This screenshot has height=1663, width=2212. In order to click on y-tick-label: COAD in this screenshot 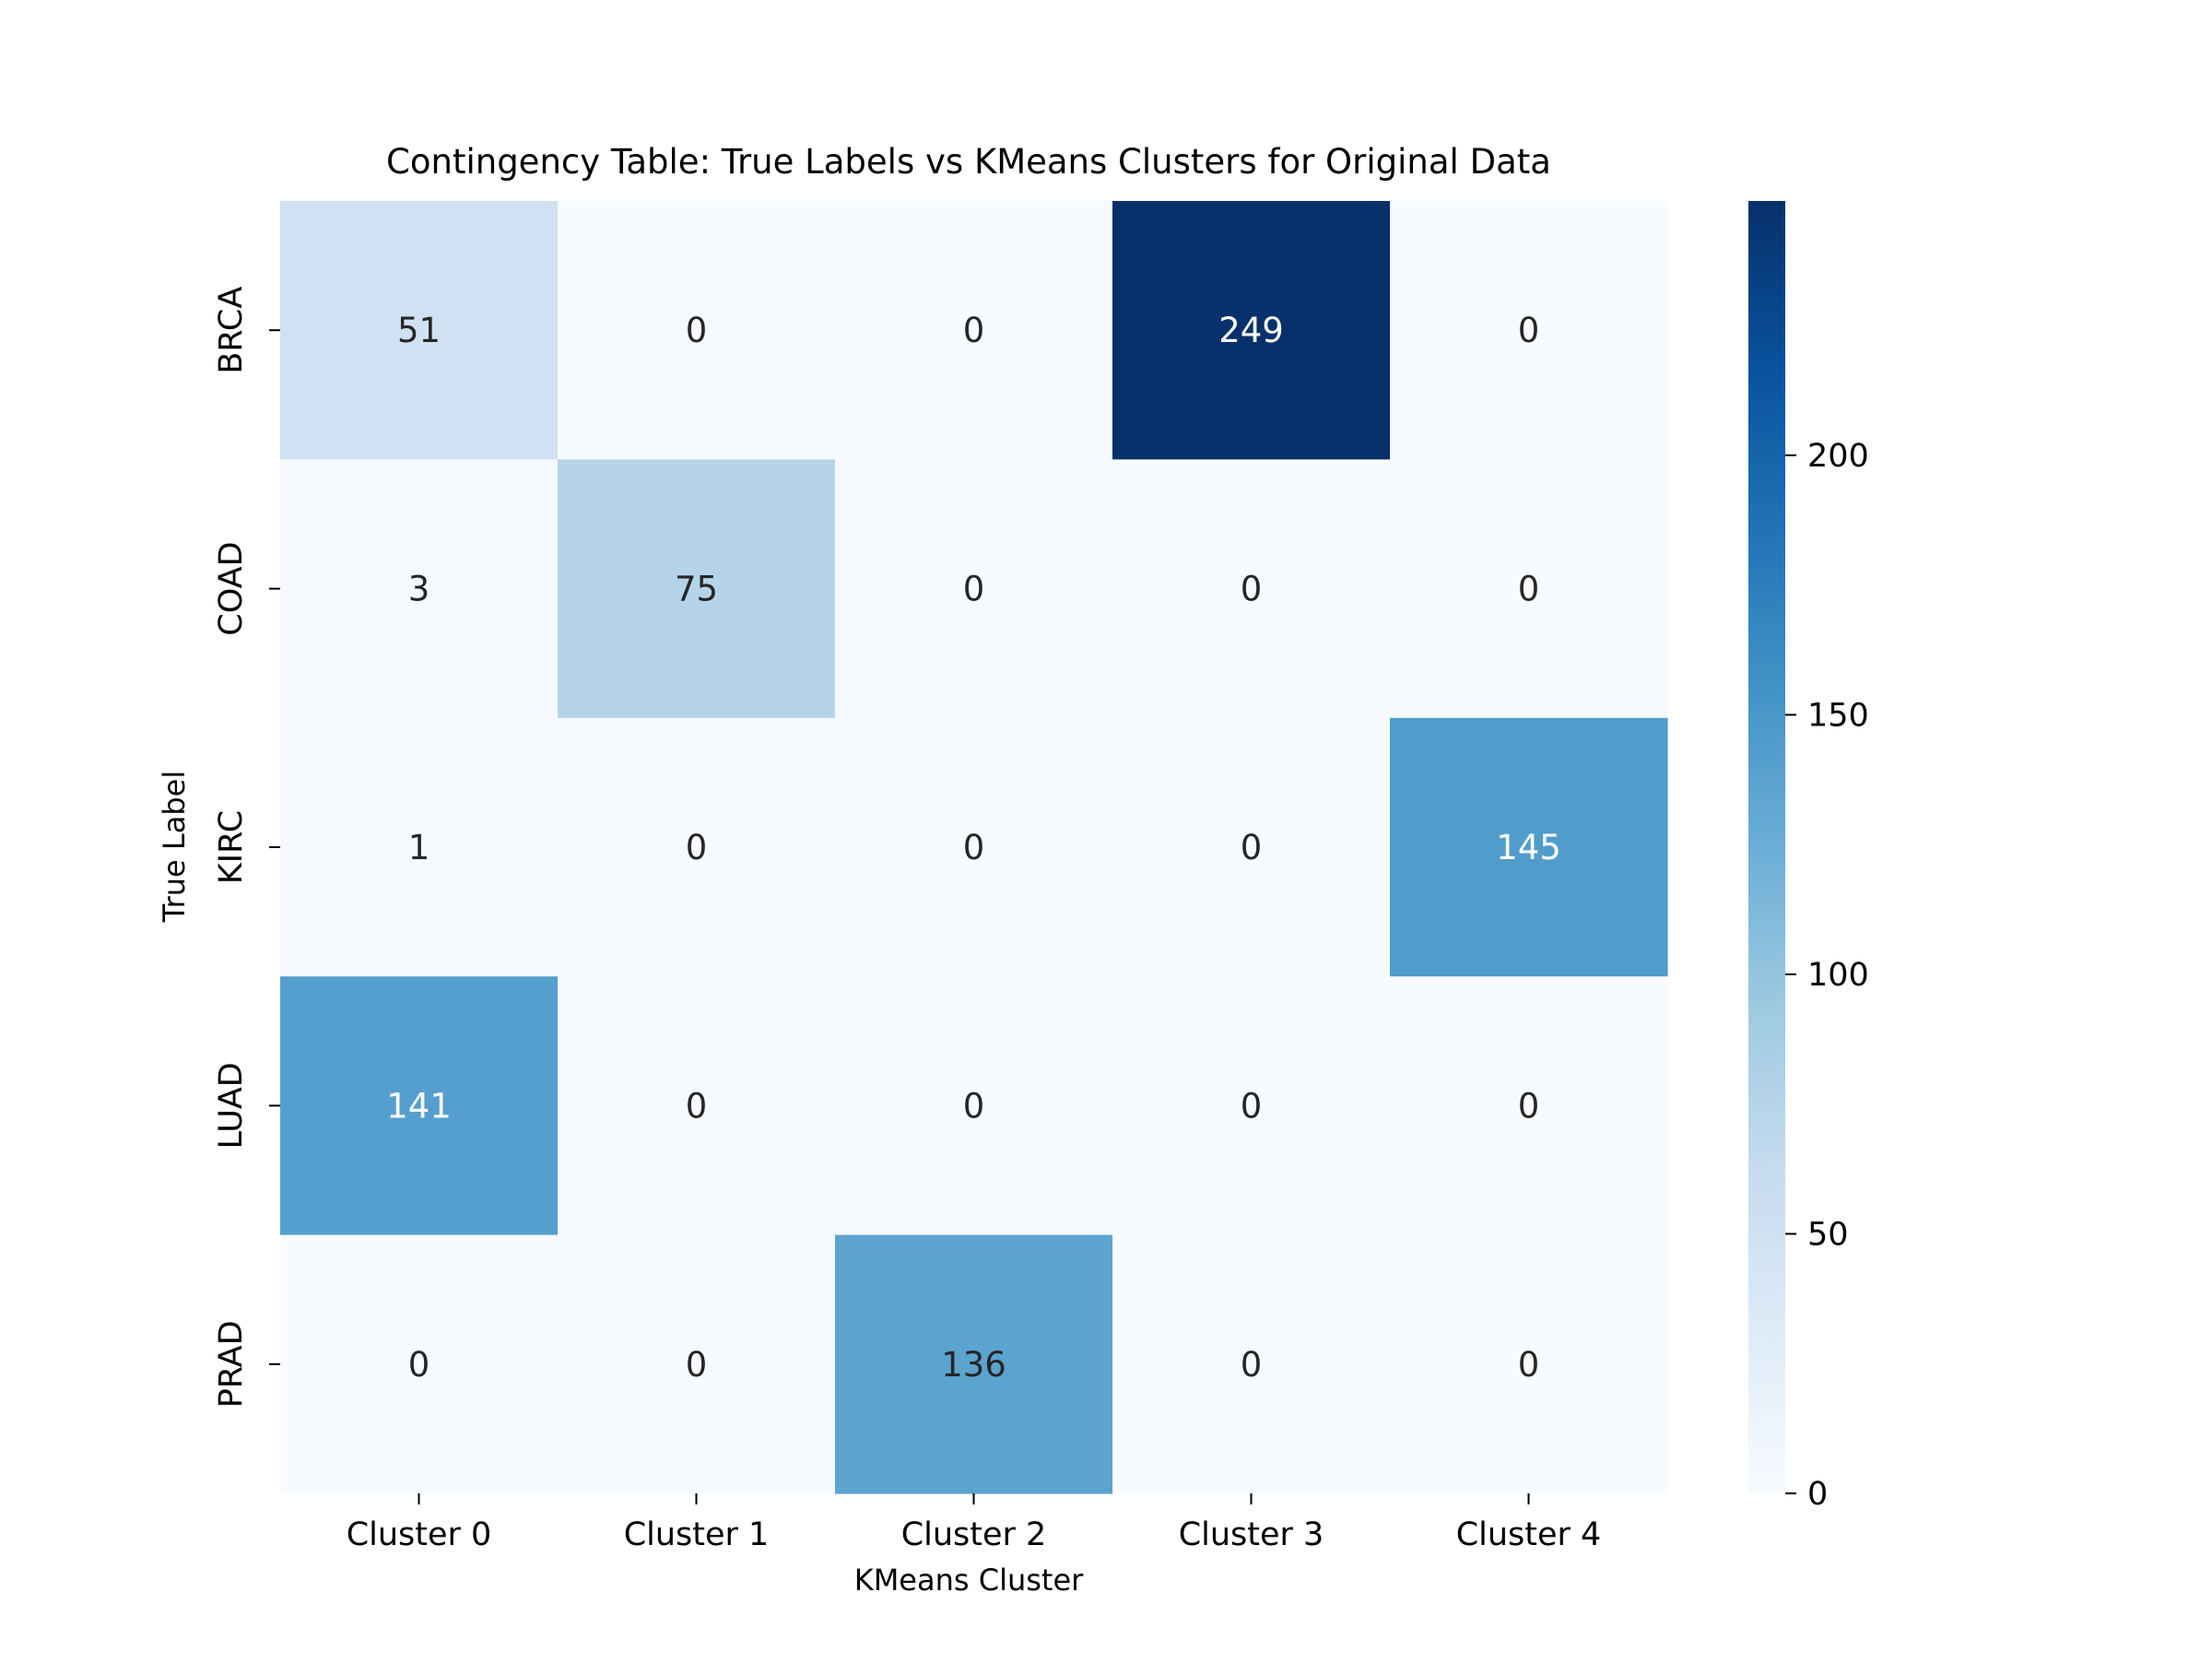, I will do `click(231, 588)`.